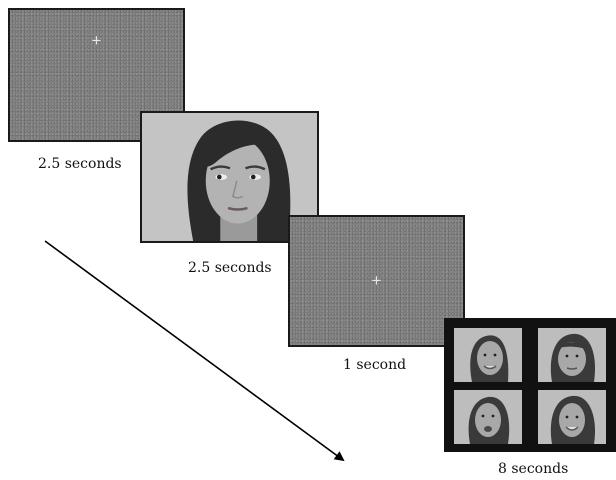 Image resolution: width=616 pixels, height=480 pixels. I want to click on duration-label-face-array: 8 seconds, so click(533, 469).